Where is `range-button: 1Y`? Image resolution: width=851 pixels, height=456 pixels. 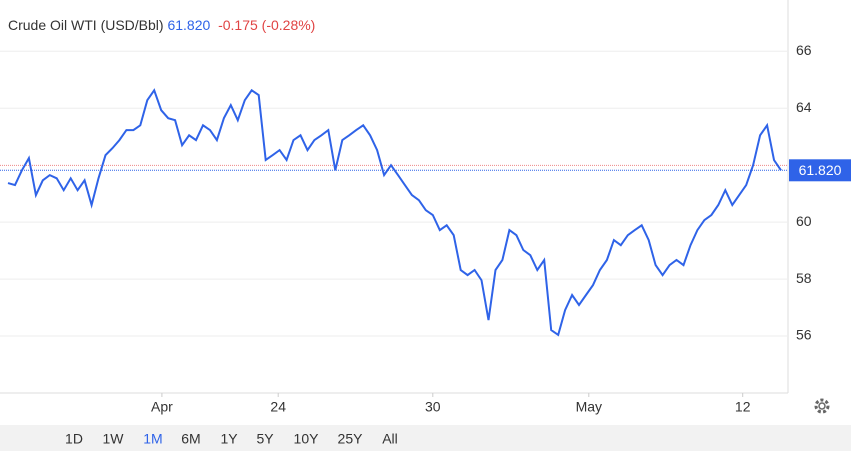
range-button: 1Y is located at coordinates (229, 439).